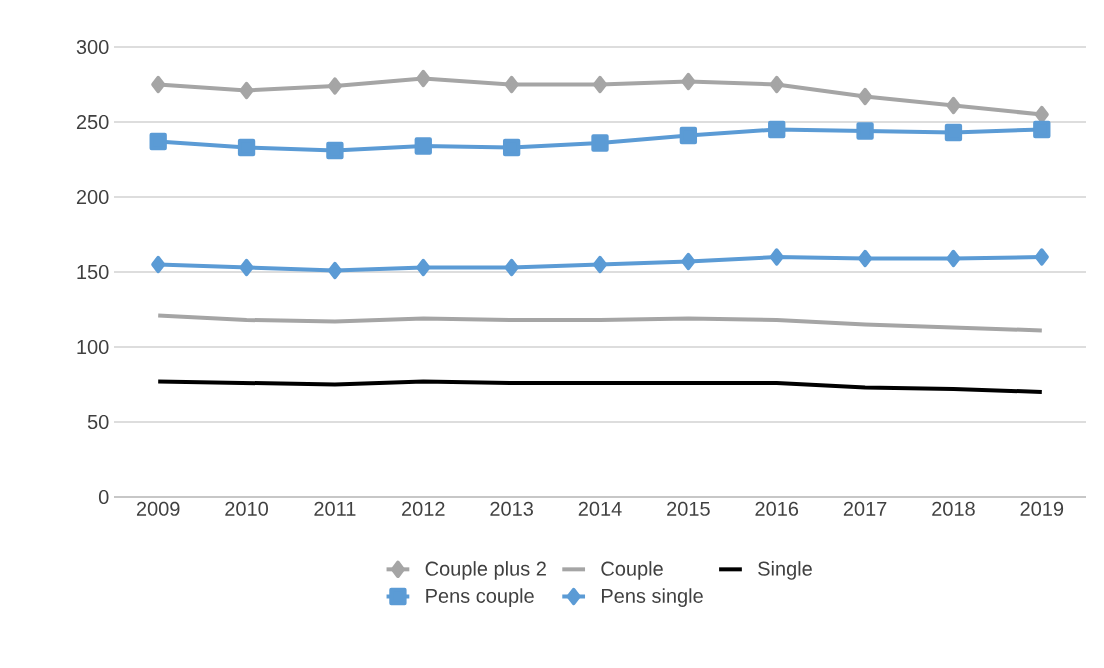  I want to click on x-tick-label: 2018, so click(953, 508).